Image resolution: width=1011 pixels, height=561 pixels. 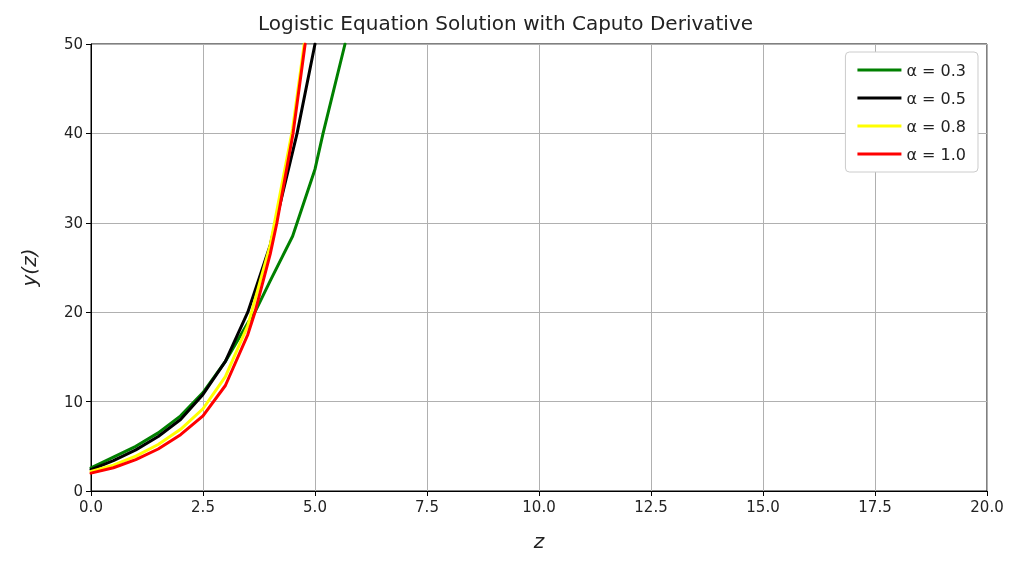 What do you see at coordinates (936, 70) in the screenshot?
I see `legend-label: α = 0.3` at bounding box center [936, 70].